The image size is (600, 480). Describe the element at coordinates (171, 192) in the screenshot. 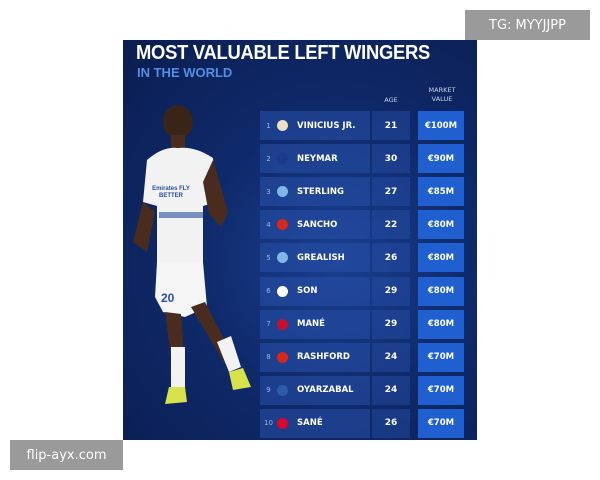

I see `shirt-sponsor: Emirates FLY BETTER` at that location.